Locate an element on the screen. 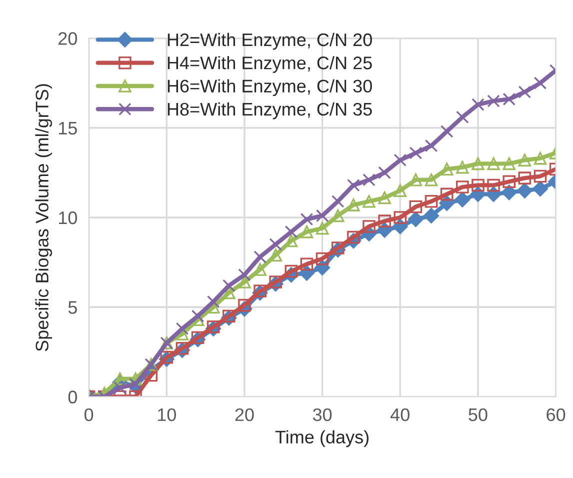  x-tick-label: 0 is located at coordinates (89, 415).